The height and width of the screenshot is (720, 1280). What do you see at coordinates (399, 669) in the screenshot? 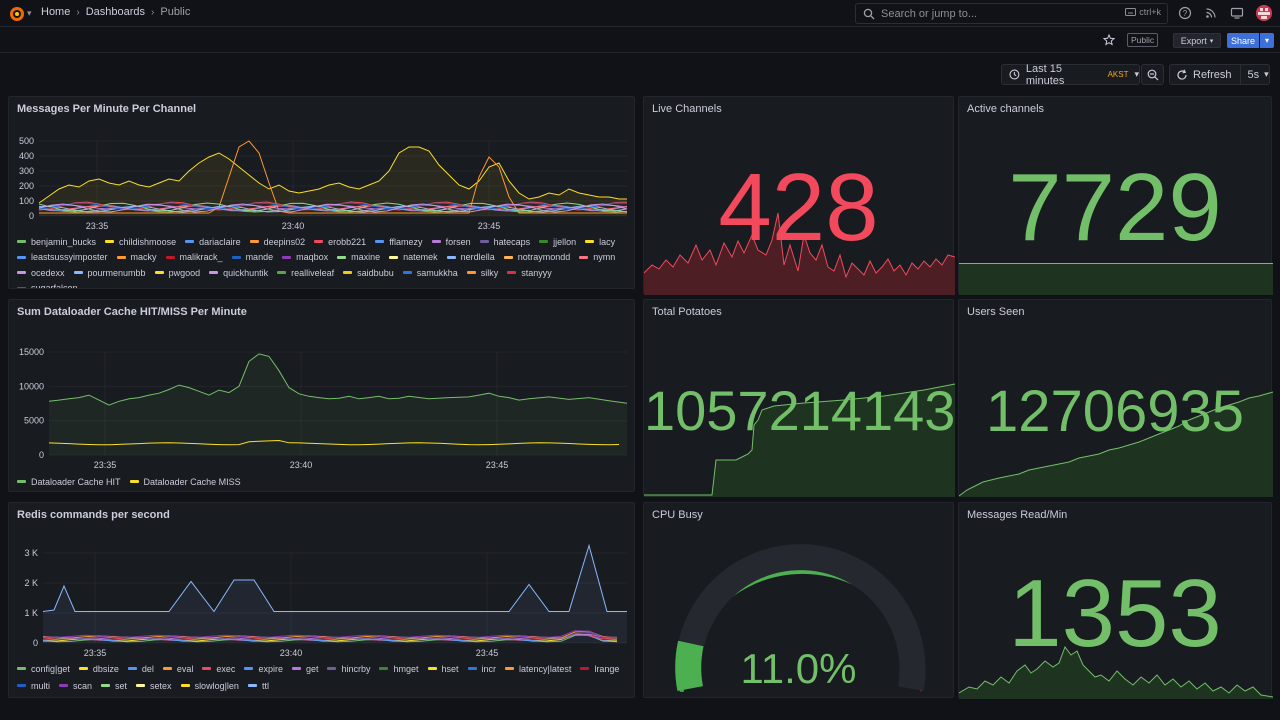
I see `legend-item: hmget` at bounding box center [399, 669].